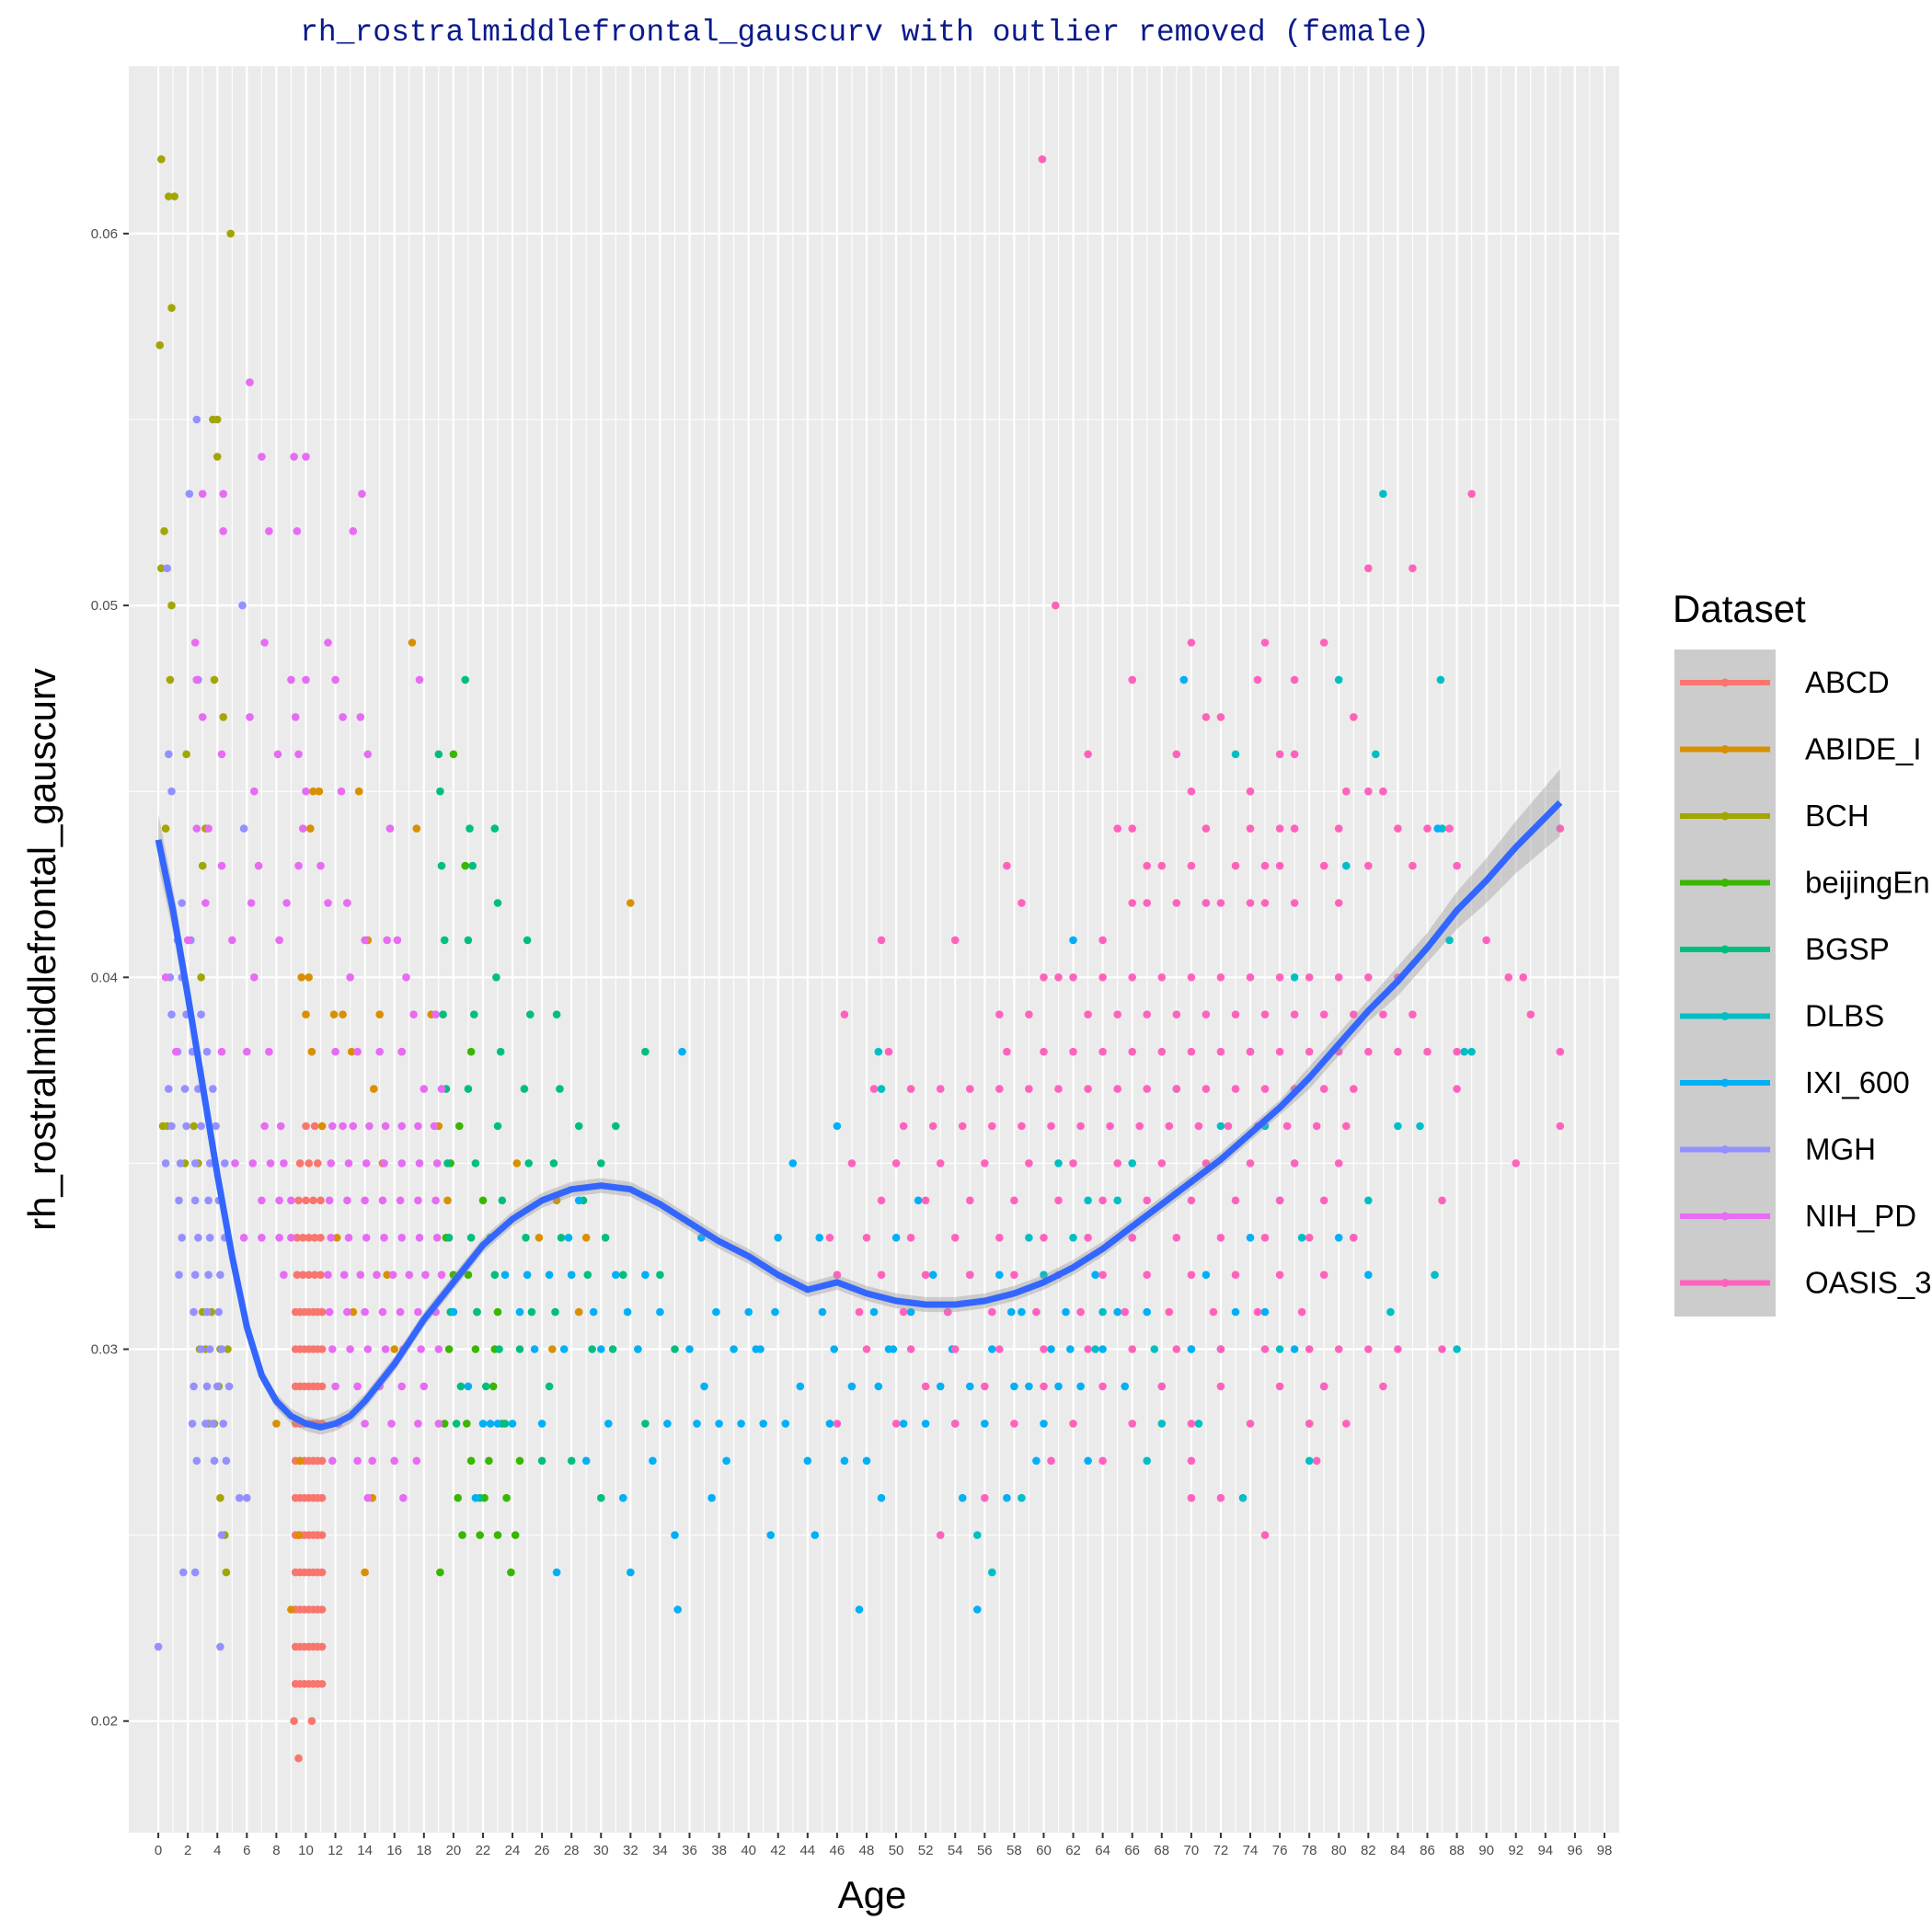 Image resolution: width=1932 pixels, height=1932 pixels. I want to click on x-tick-label: 88, so click(1457, 1850).